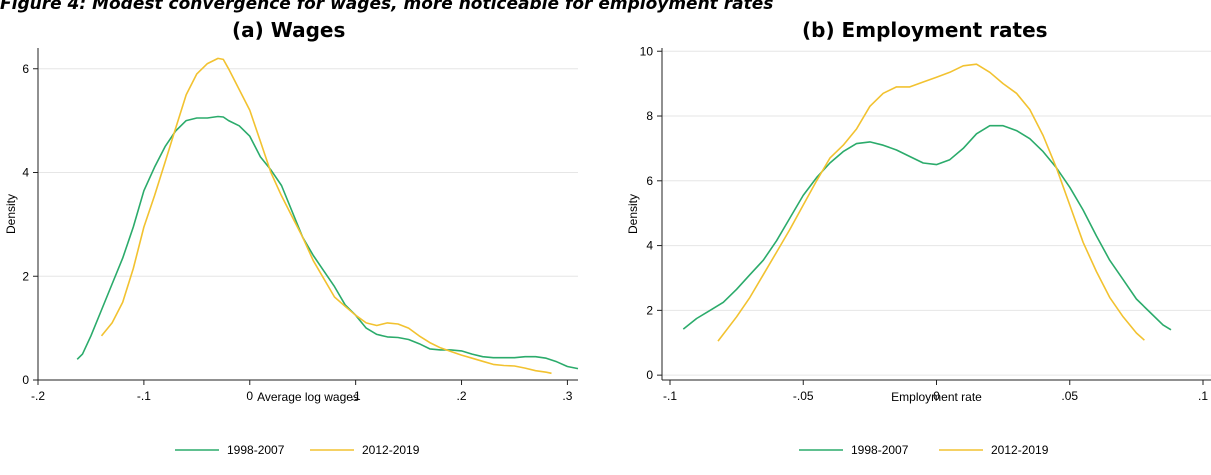 The height and width of the screenshot is (475, 1211). I want to click on panel-b-title: (b) Employment rates, so click(925, 30).